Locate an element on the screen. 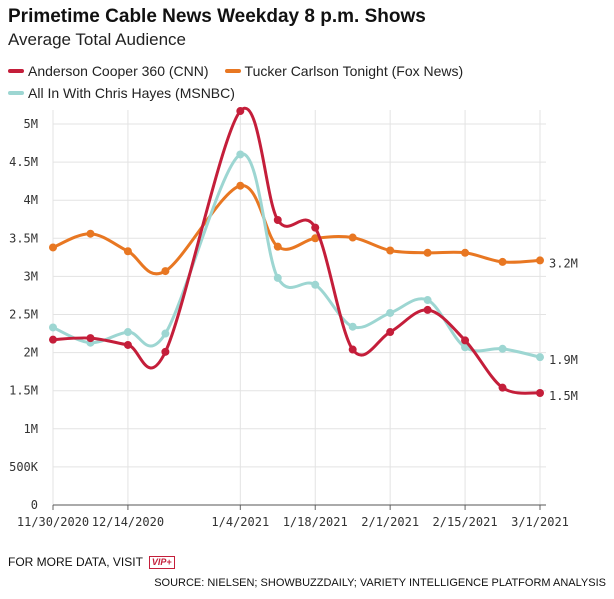 This screenshot has height=599, width=614. x-tick-label: 2/15/2021 is located at coordinates (465, 522).